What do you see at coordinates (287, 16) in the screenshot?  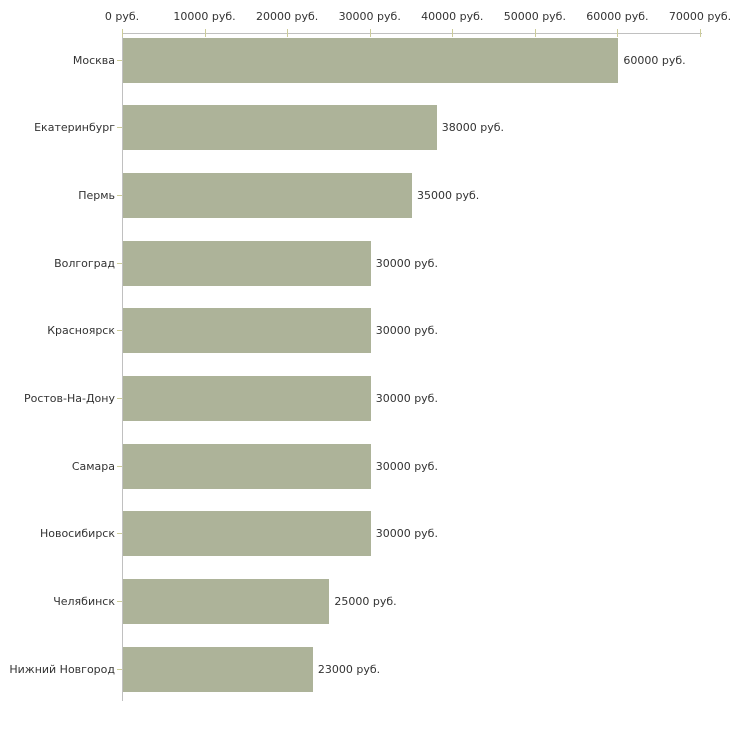 I see `x-axis-tick-label: 20000 руб.` at bounding box center [287, 16].